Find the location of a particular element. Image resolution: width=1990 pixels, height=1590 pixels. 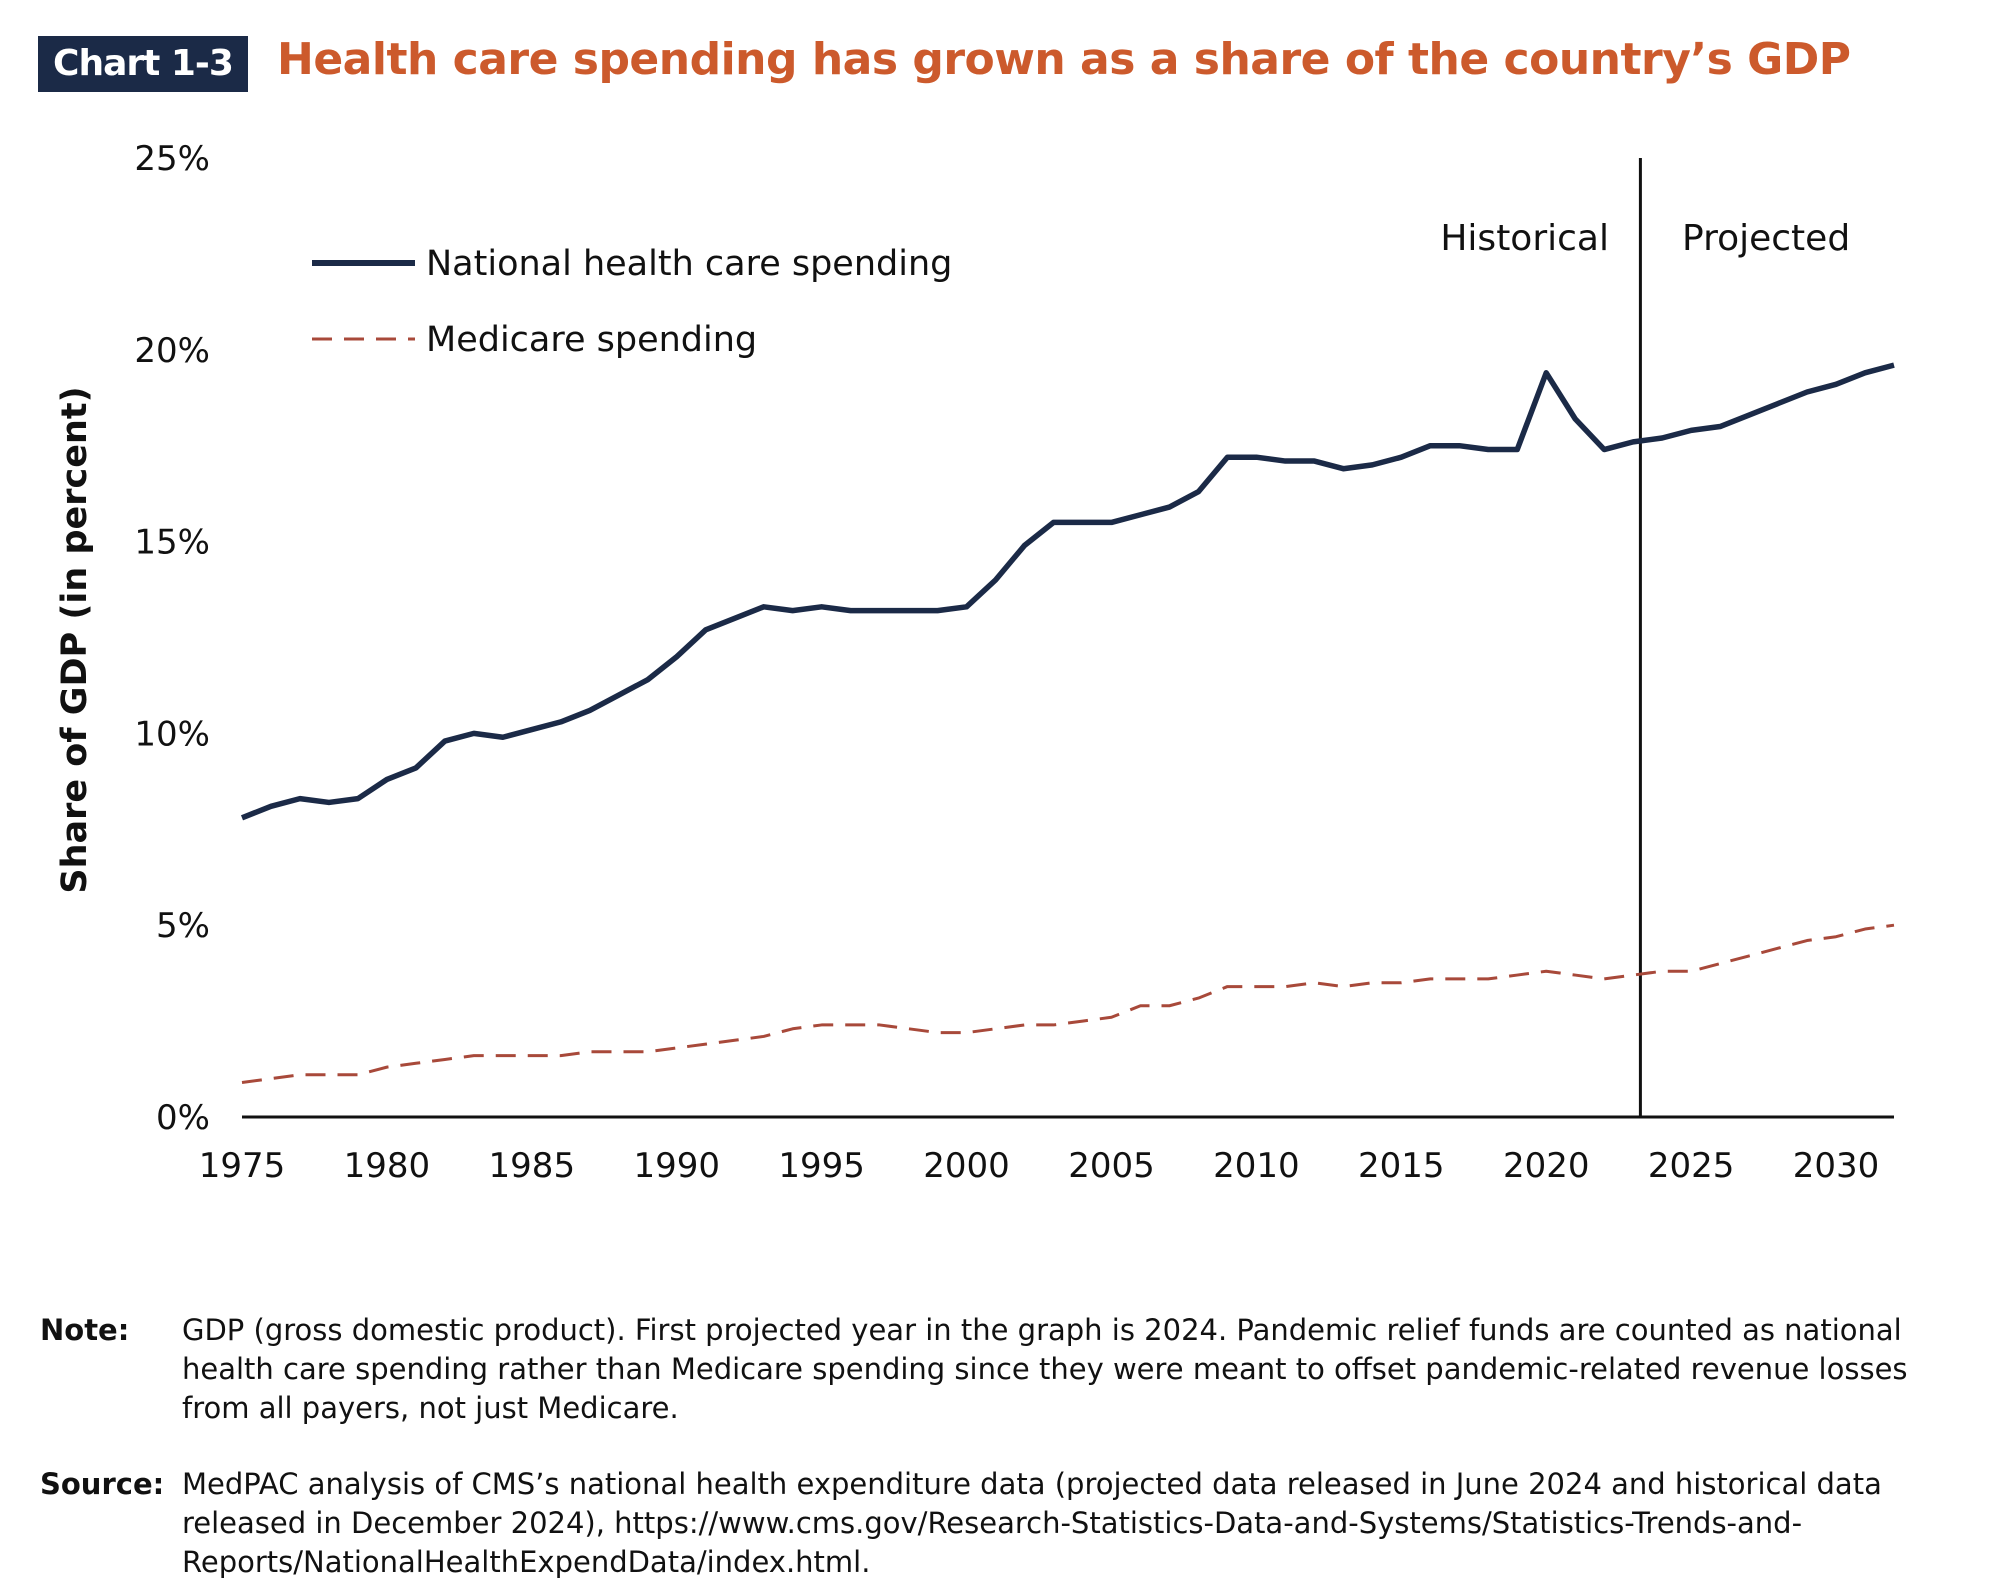

x-tick-label: 2010 is located at coordinates (1256, 1166).